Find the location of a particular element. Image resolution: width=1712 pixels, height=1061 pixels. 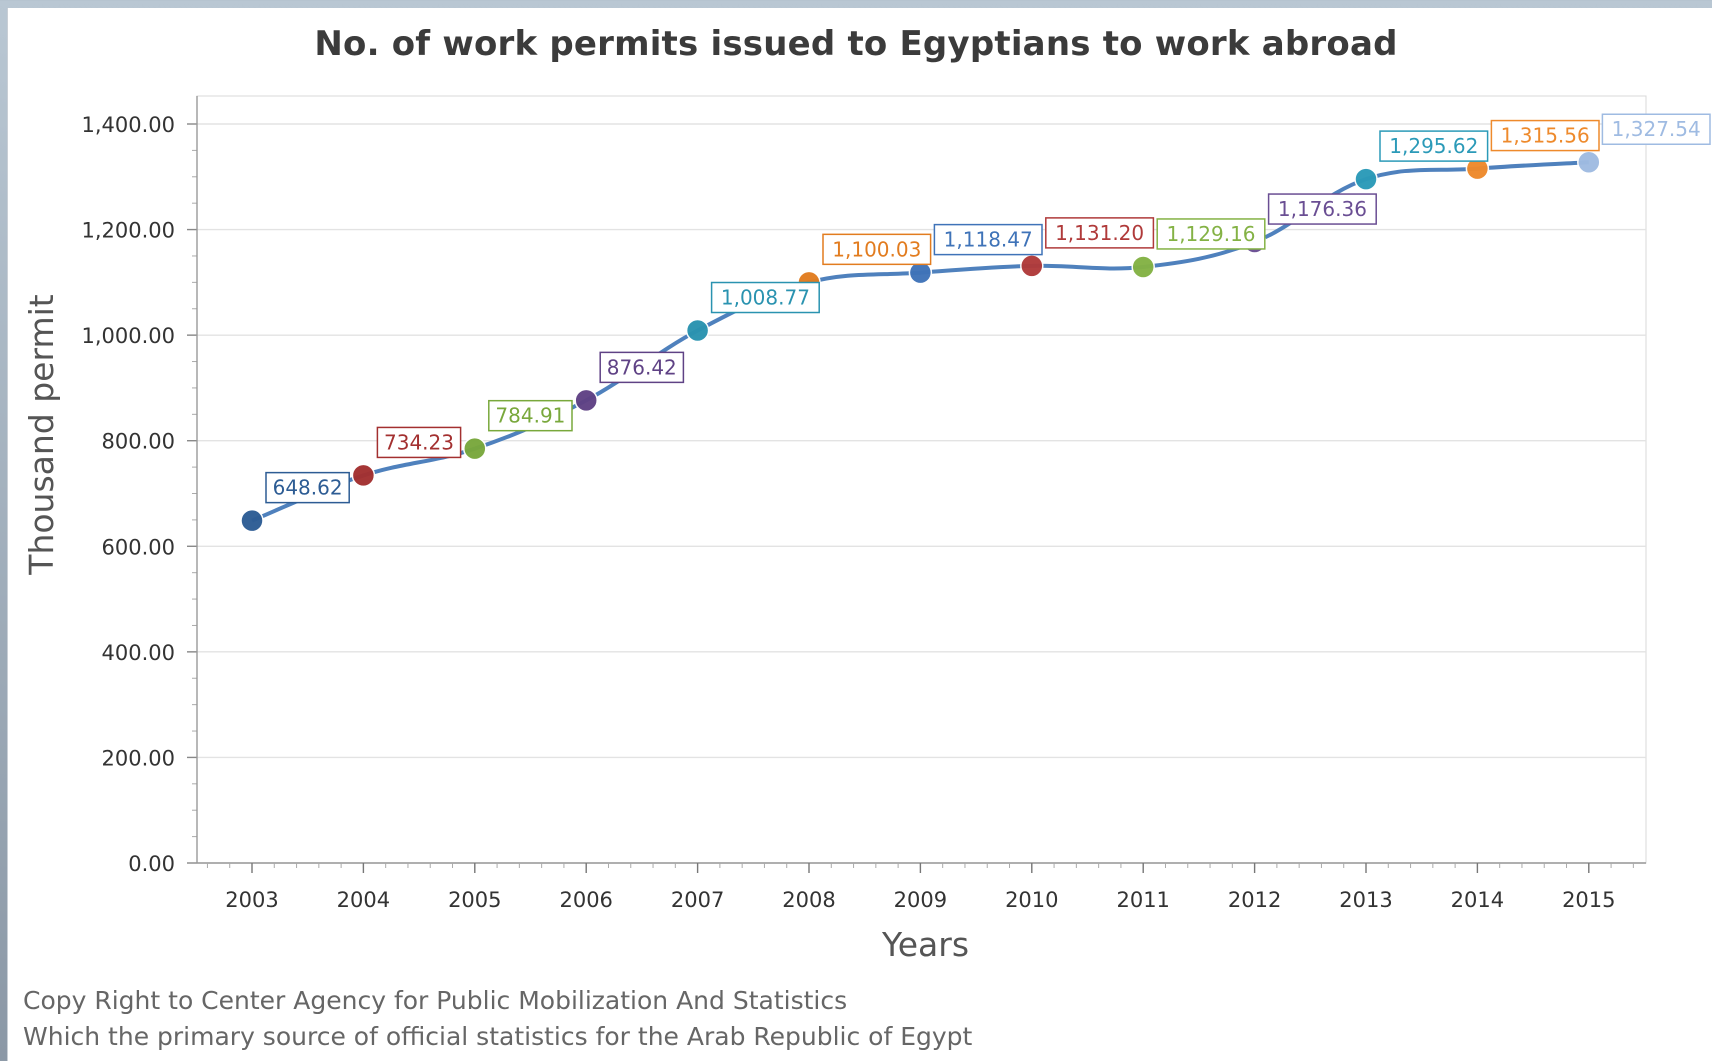

x-tick-label: 2011 is located at coordinates (1142, 900).